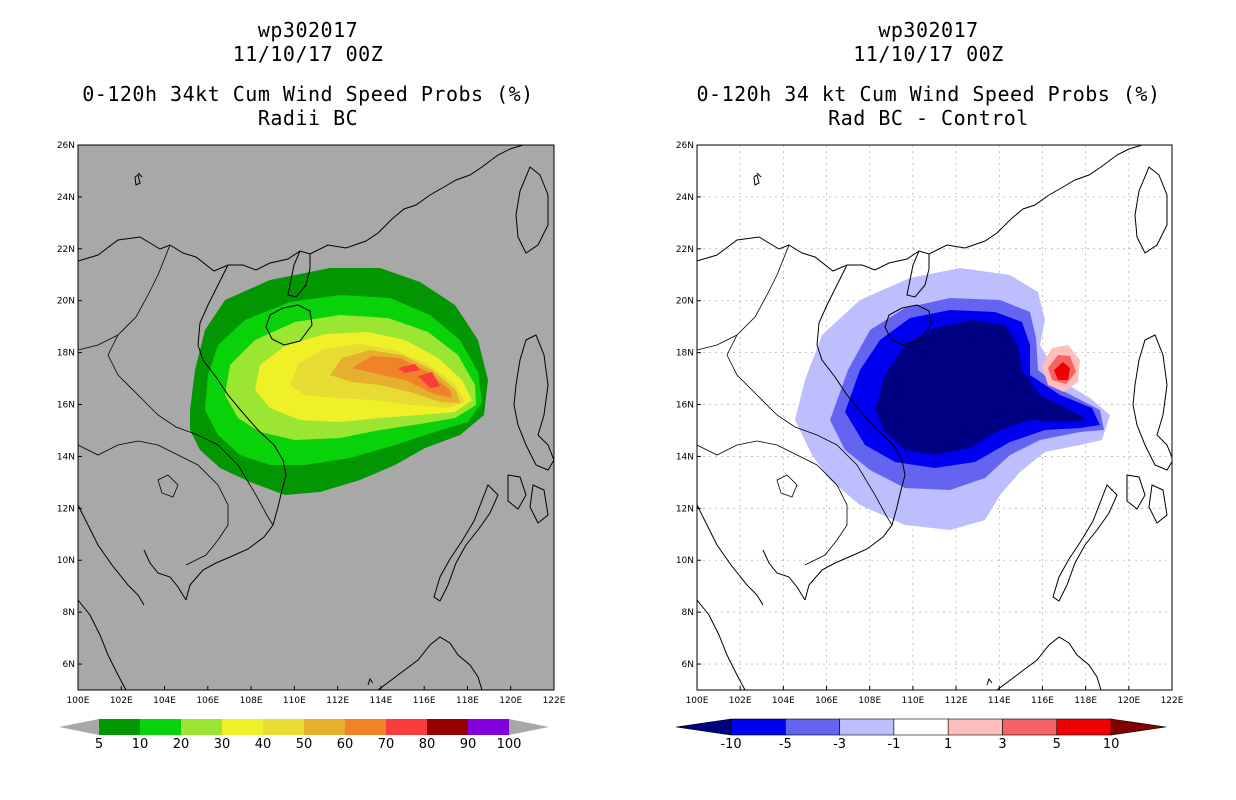 This screenshot has height=800, width=1236. What do you see at coordinates (685, 509) in the screenshot?
I see `right-lat-label: 12N` at bounding box center [685, 509].